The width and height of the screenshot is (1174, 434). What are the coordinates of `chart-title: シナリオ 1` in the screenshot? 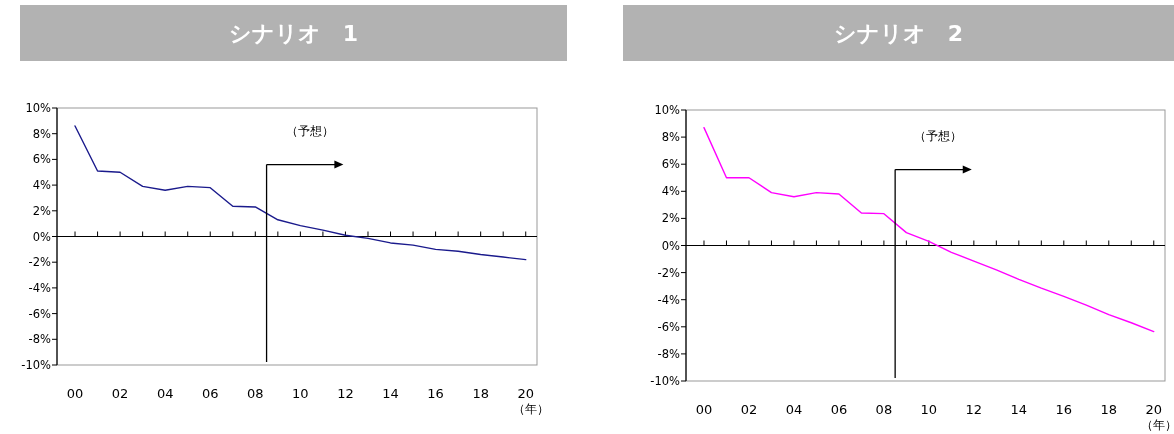 It's located at (293, 33).